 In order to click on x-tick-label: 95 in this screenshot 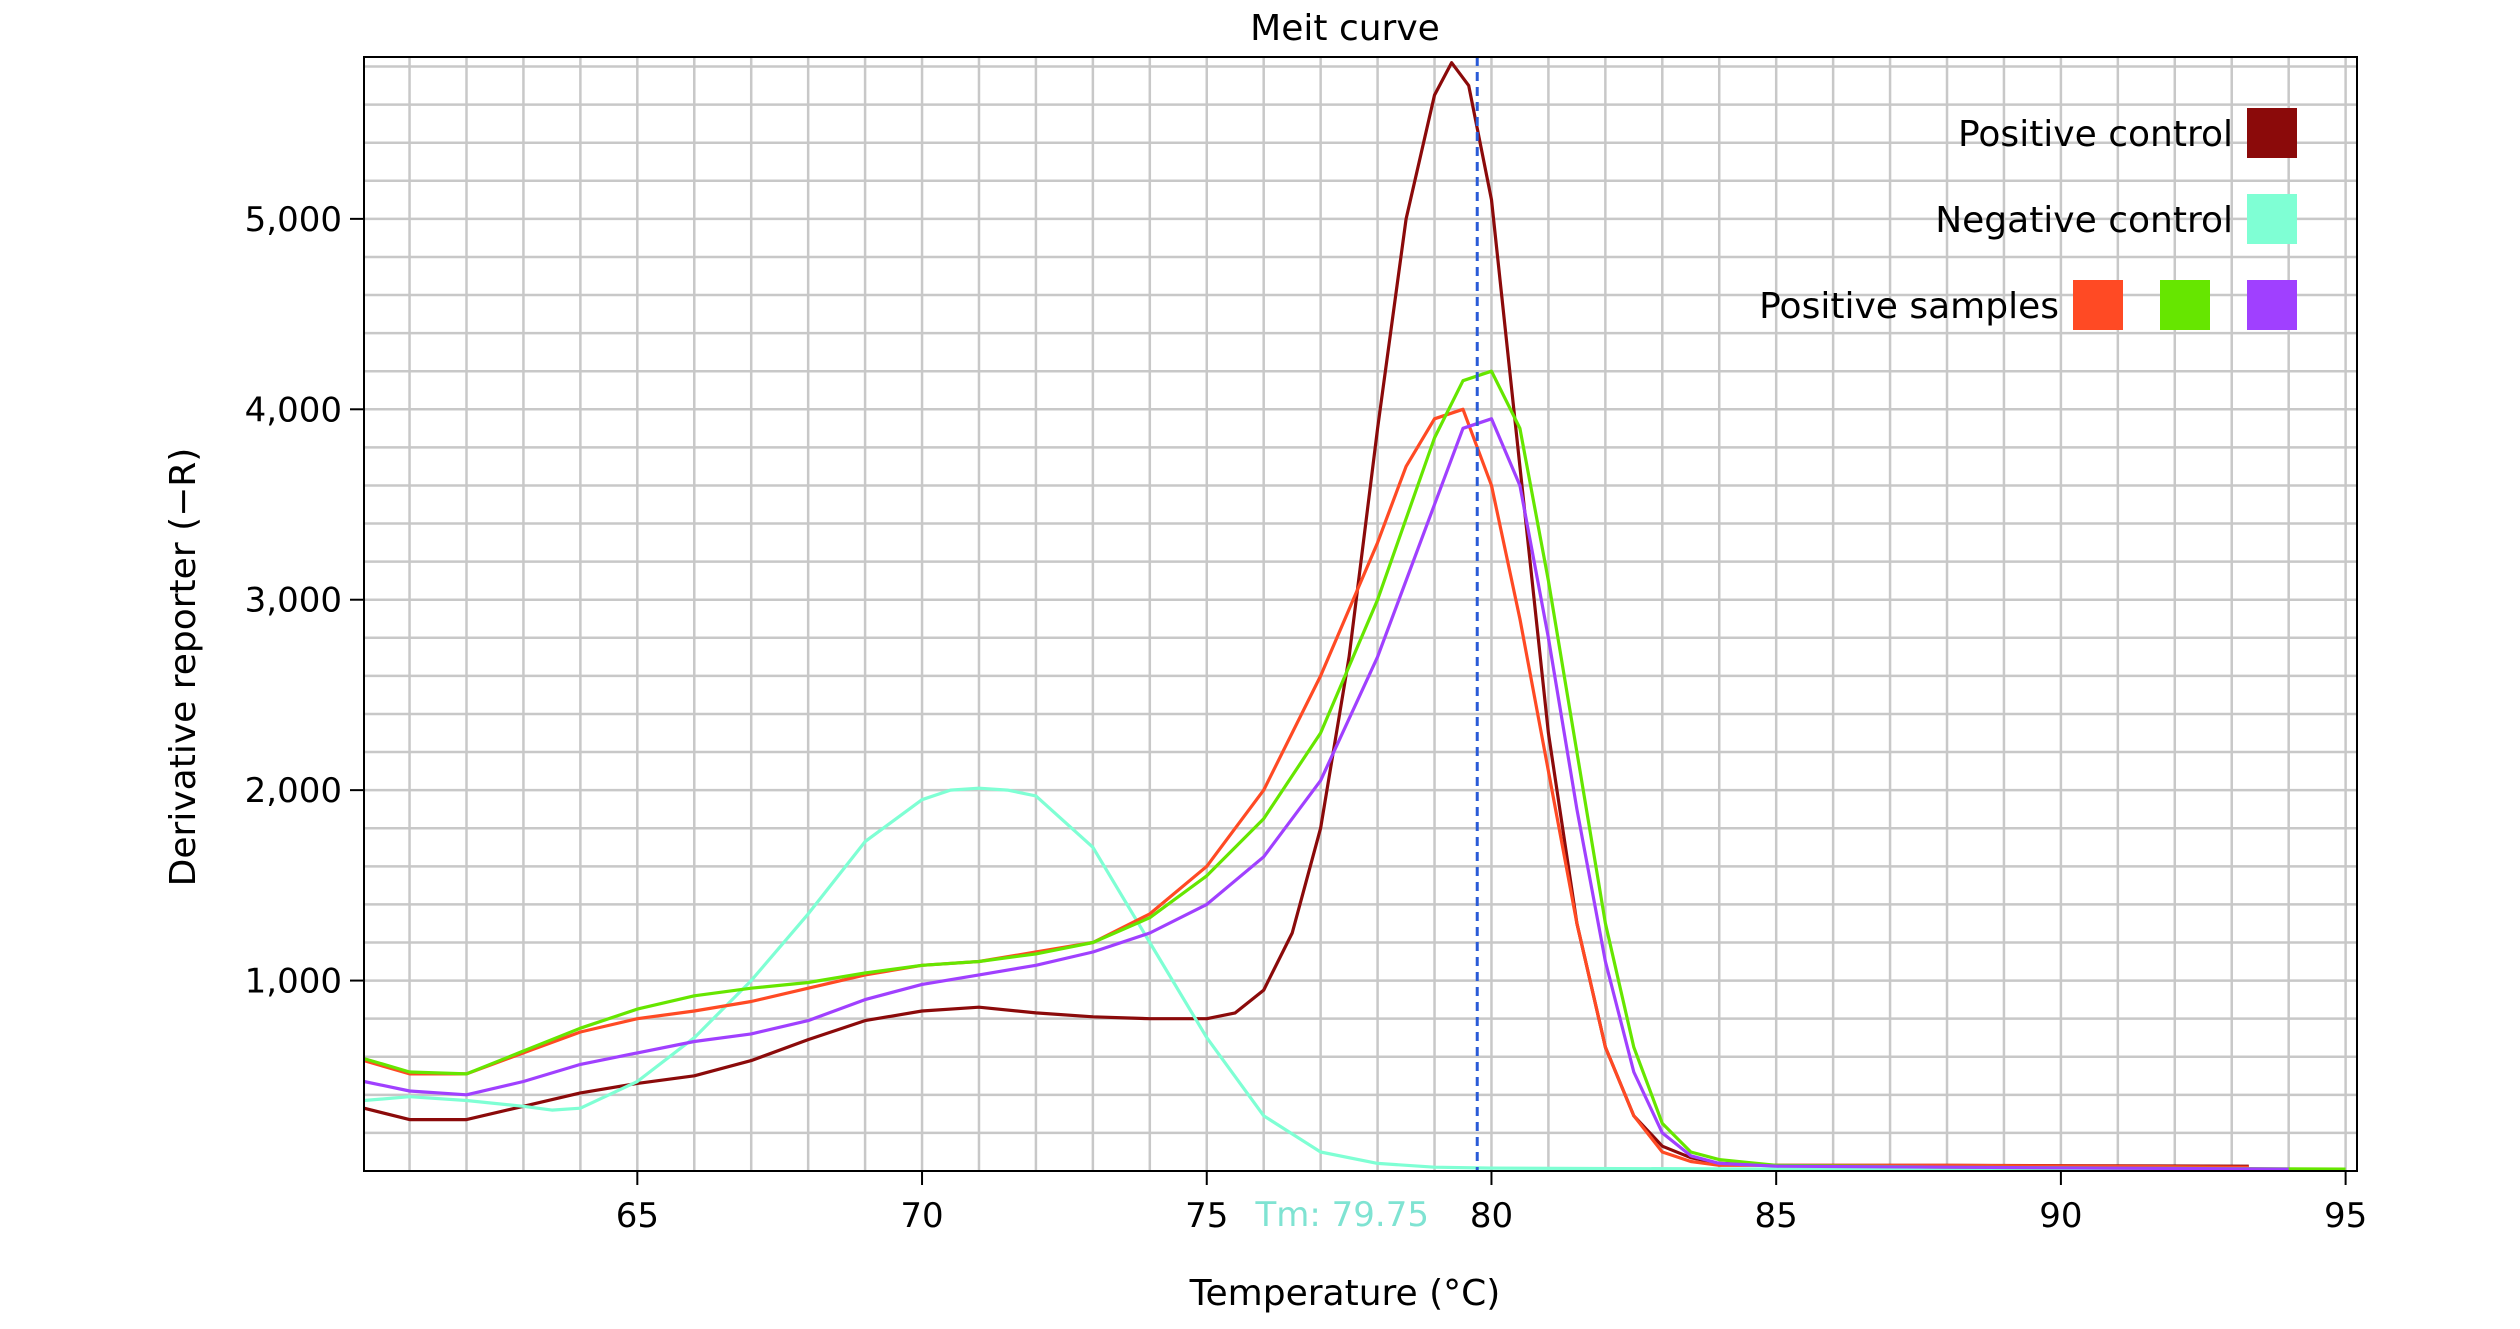, I will do `click(2345, 1216)`.